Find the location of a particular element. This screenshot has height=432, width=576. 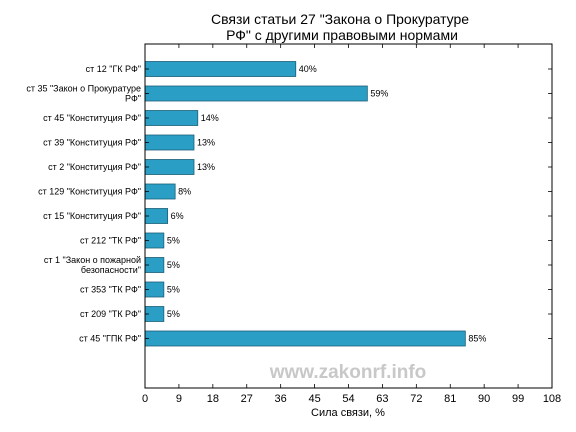

category-label: ст 1 "Закон о пожарной безопасности" is located at coordinates (92, 265).